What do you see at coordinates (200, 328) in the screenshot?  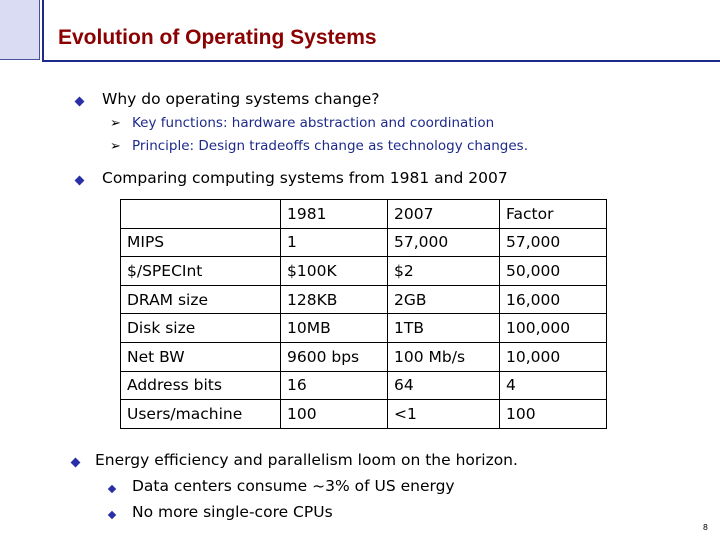 I see `table-cell: Disk size` at bounding box center [200, 328].